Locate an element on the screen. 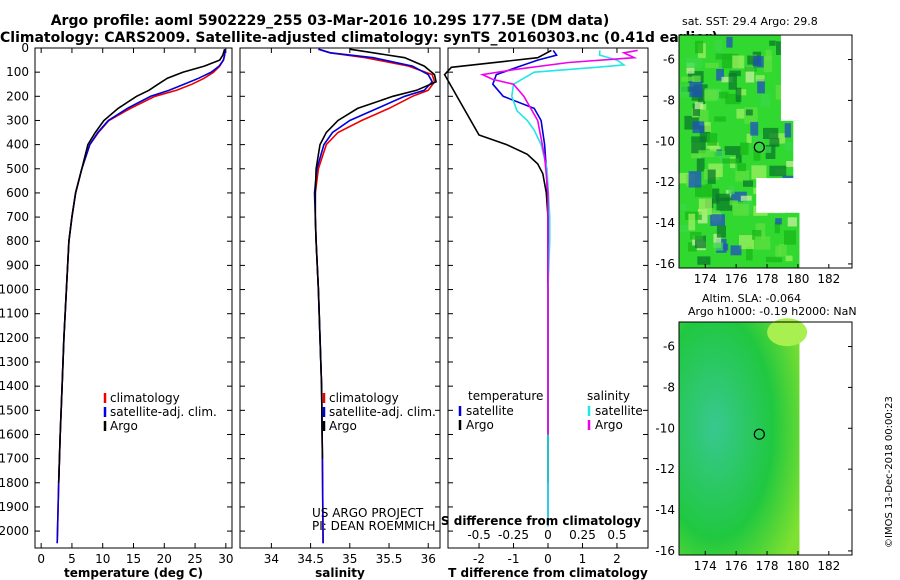  y-tick-label: 400 is located at coordinates (17, 145).